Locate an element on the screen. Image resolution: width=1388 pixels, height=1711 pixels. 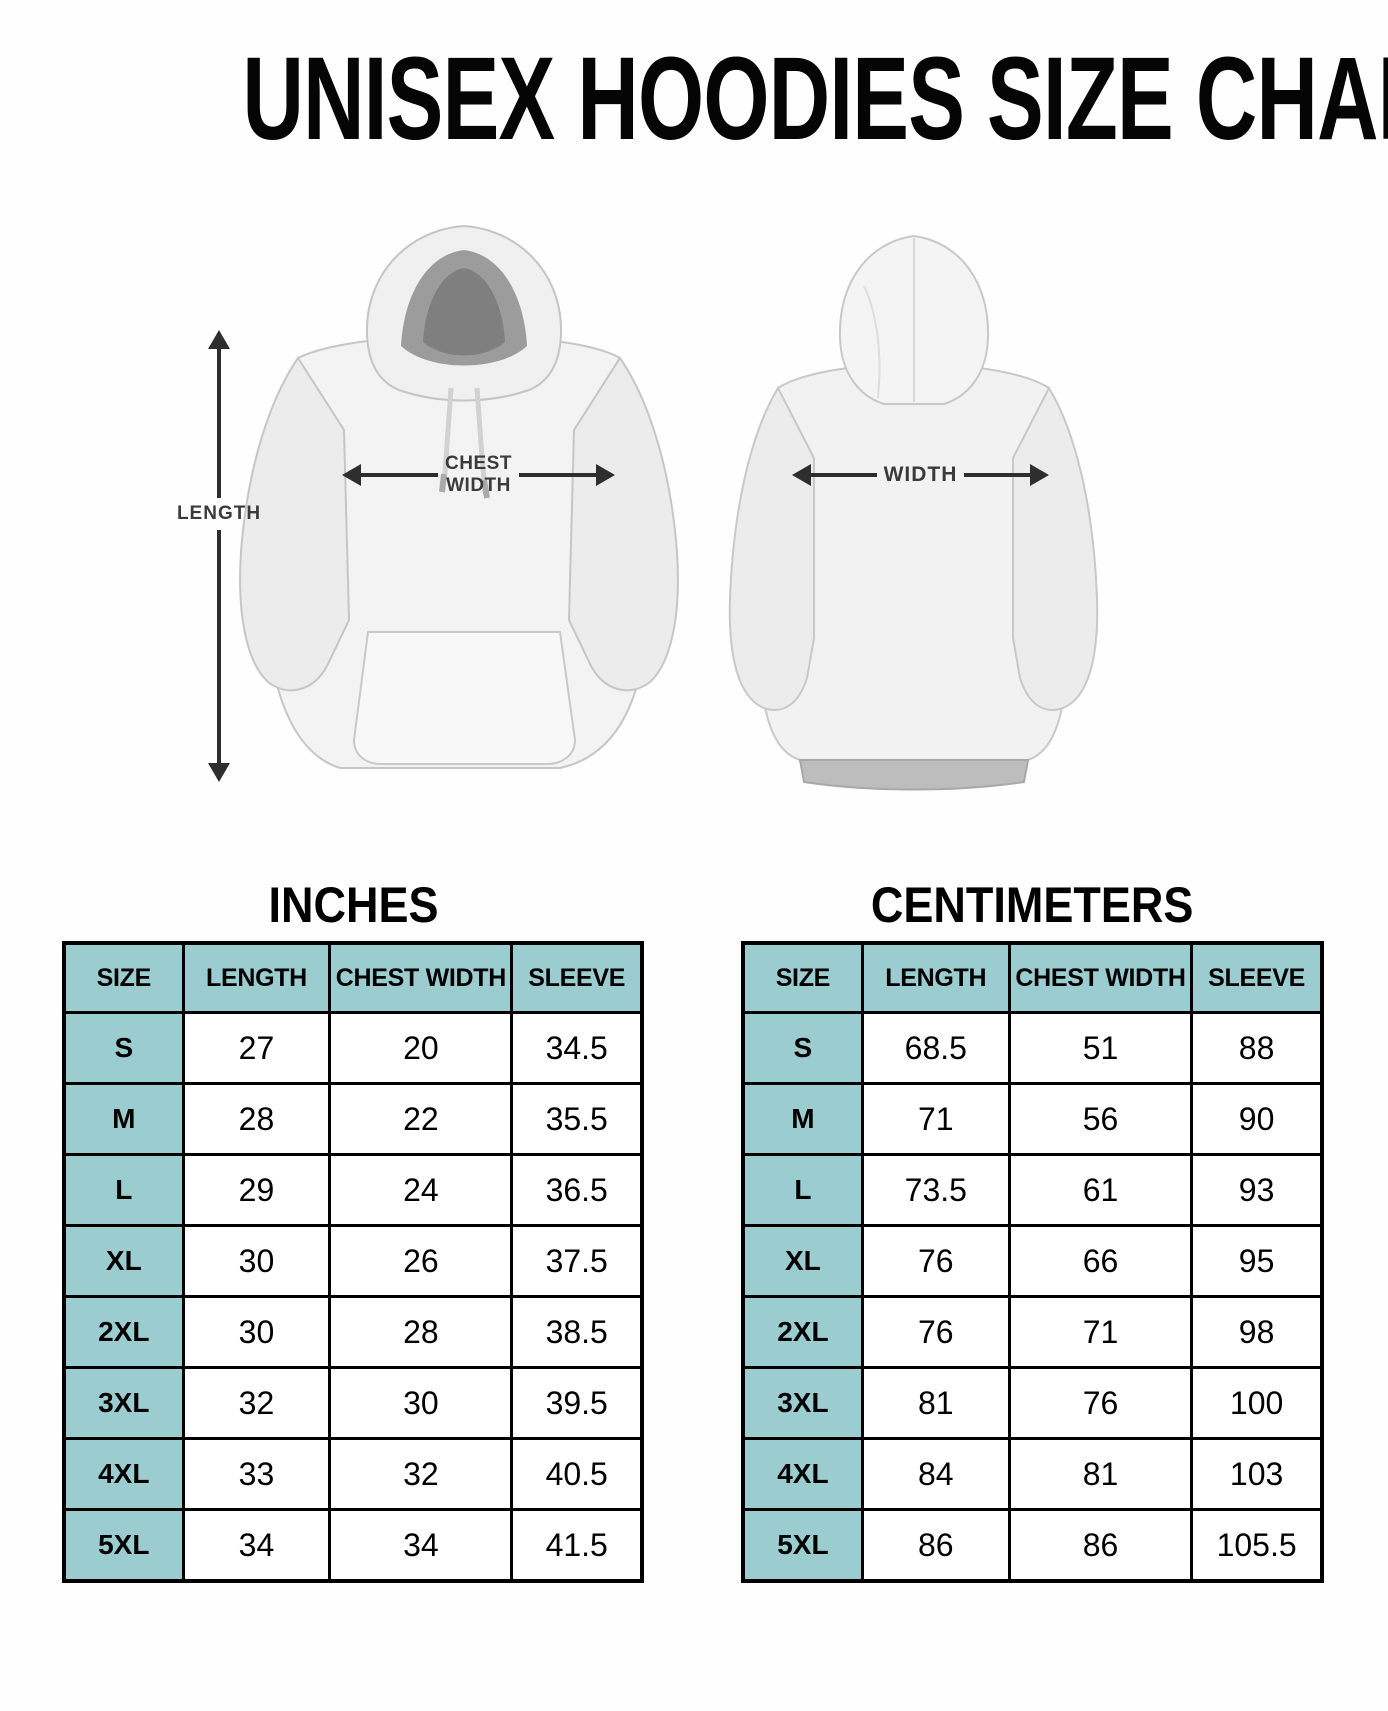
value-cell: 41.5 is located at coordinates (577, 1545).